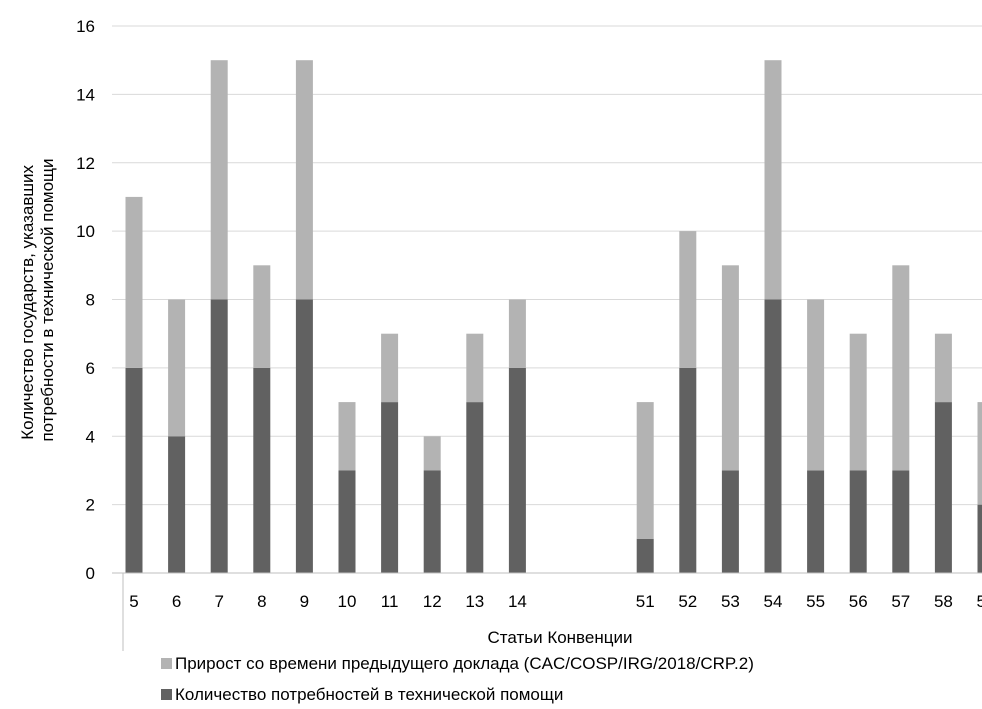 The height and width of the screenshot is (709, 982). I want to click on x-tick-label: 8, so click(261, 601).